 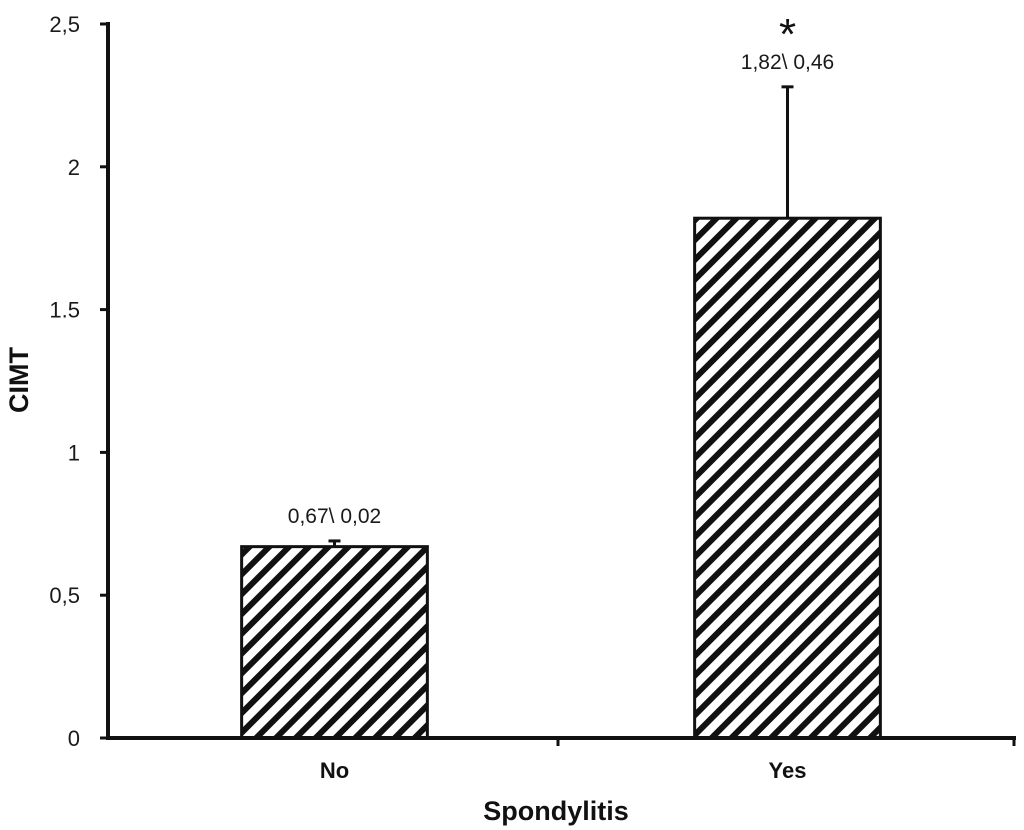 What do you see at coordinates (74, 452) in the screenshot?
I see `y-tick-label: 1` at bounding box center [74, 452].